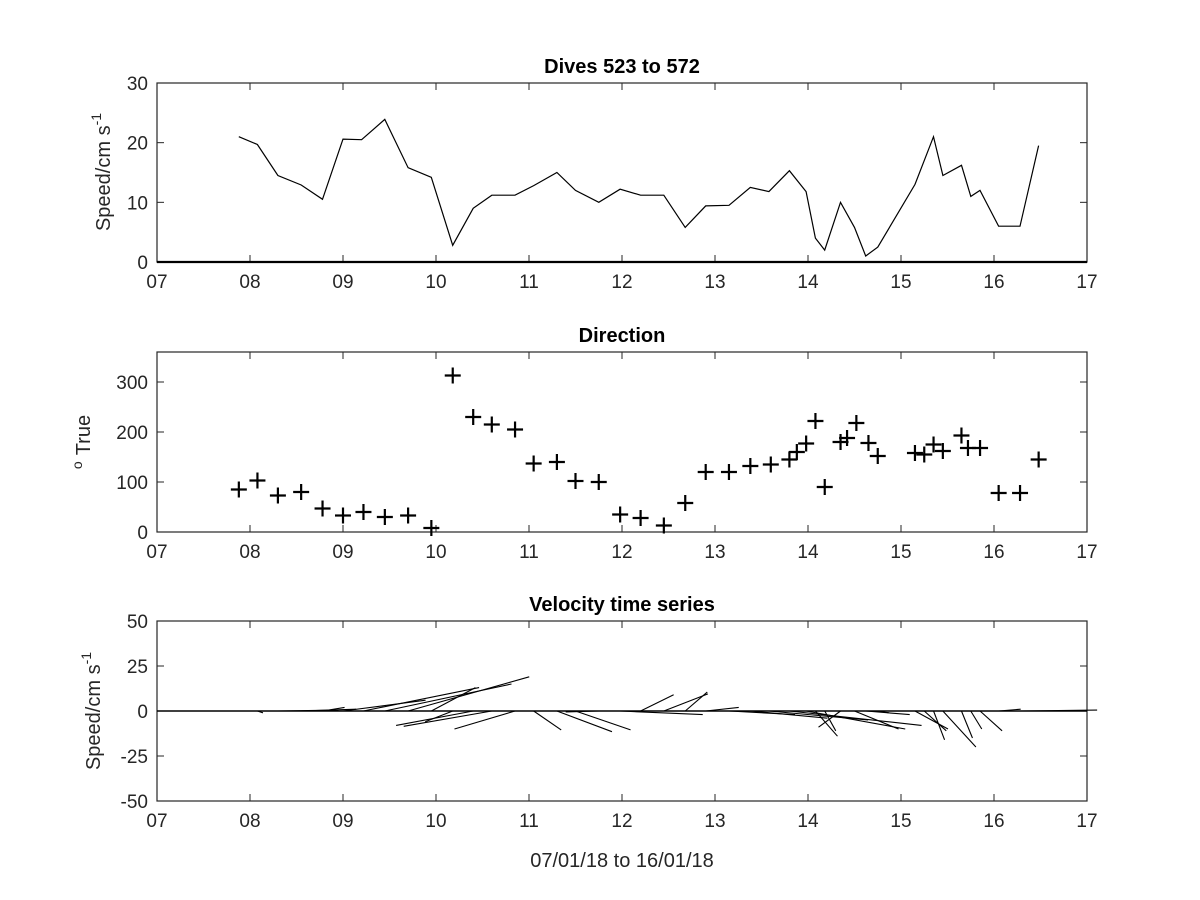 The height and width of the screenshot is (900, 1200). Describe the element at coordinates (342, 552) in the screenshot. I see `direction-xtick-label: 09` at that location.